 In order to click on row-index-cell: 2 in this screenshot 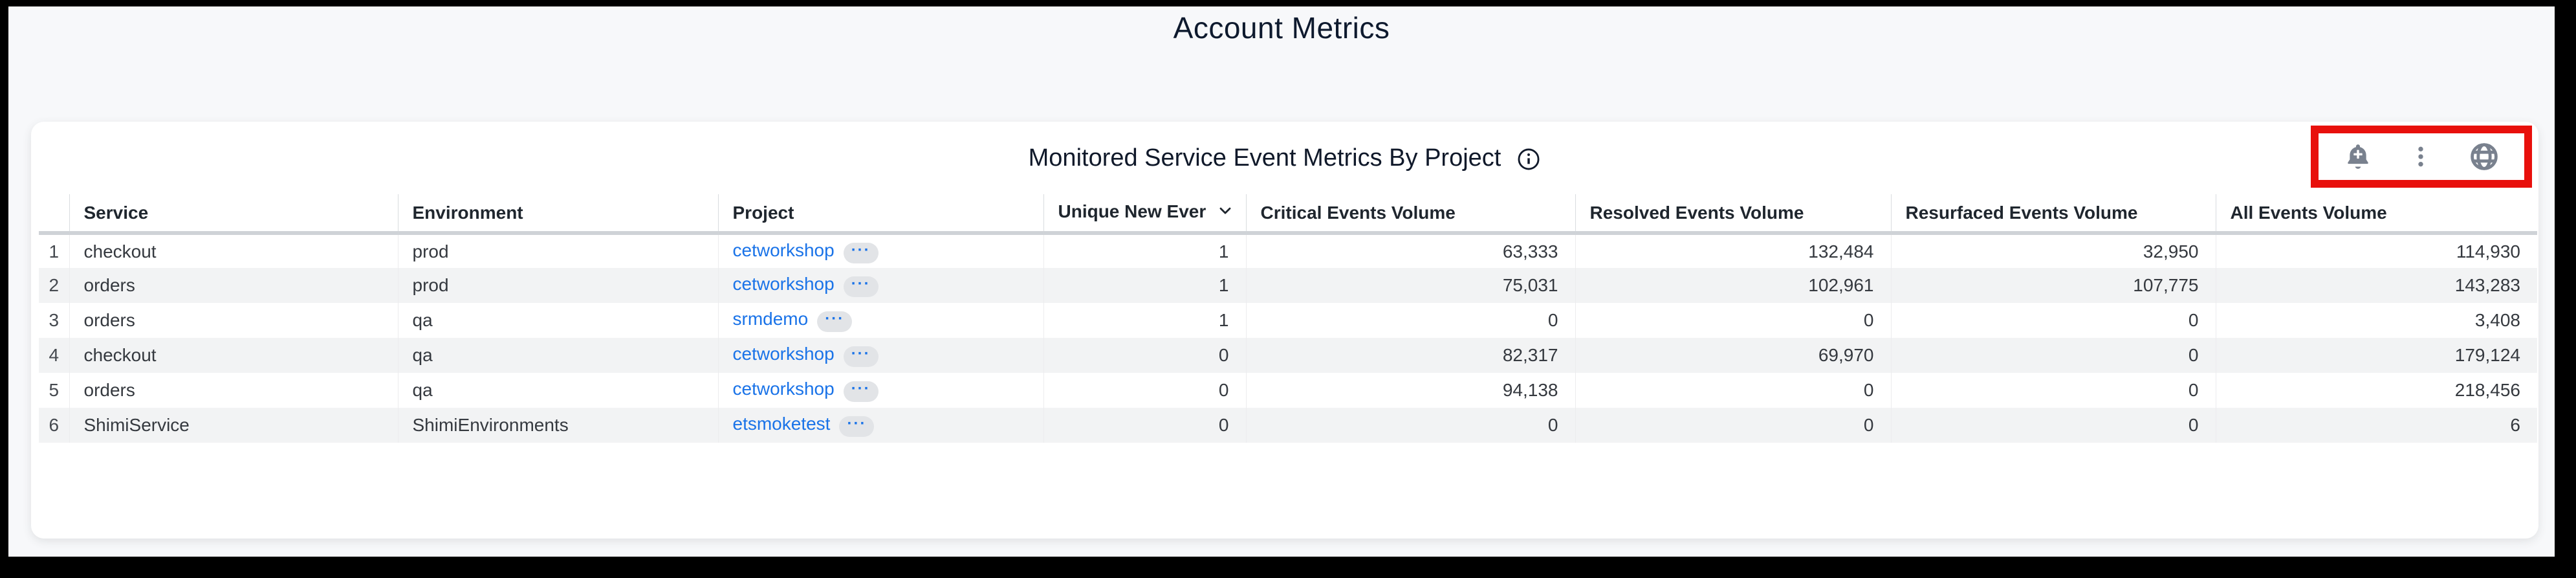, I will do `click(54, 285)`.